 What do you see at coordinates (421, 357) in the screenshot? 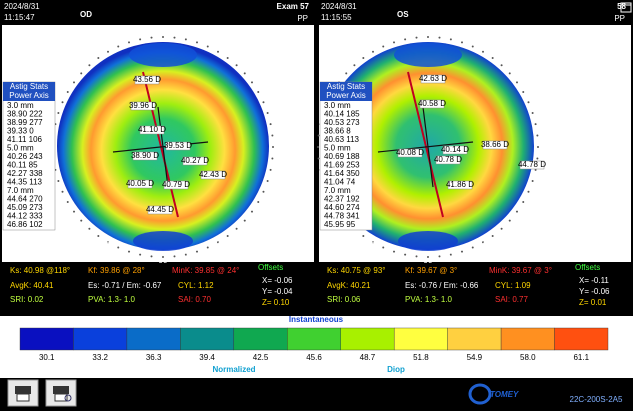
I see `scale-label: 51.8` at bounding box center [421, 357].